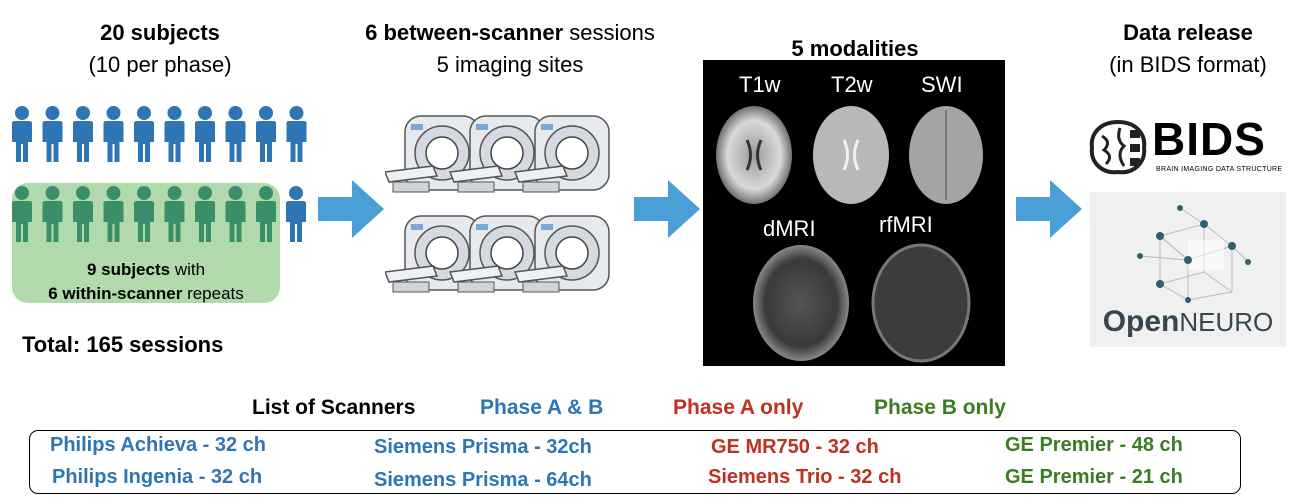  I want to click on modality-label-swi: SWI, so click(942, 84).